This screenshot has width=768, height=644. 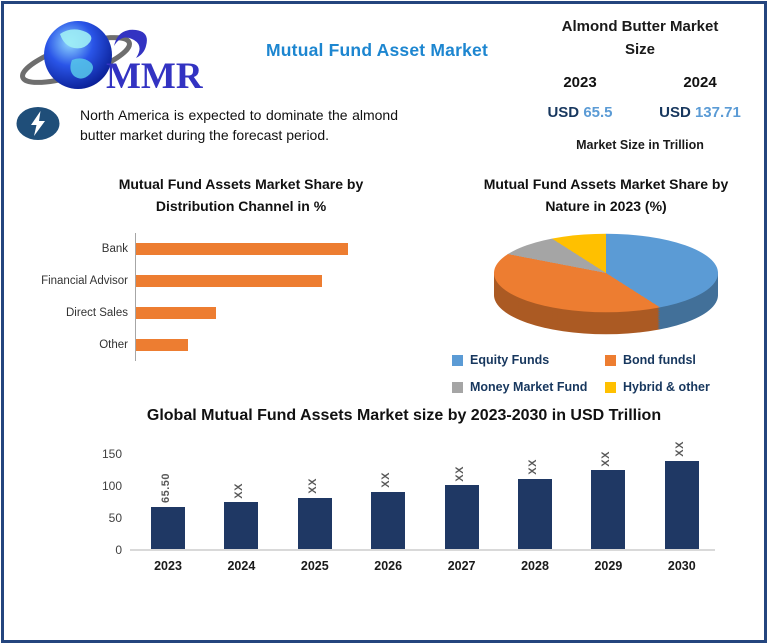 I want to click on currency-2023: USD, so click(x=563, y=112).